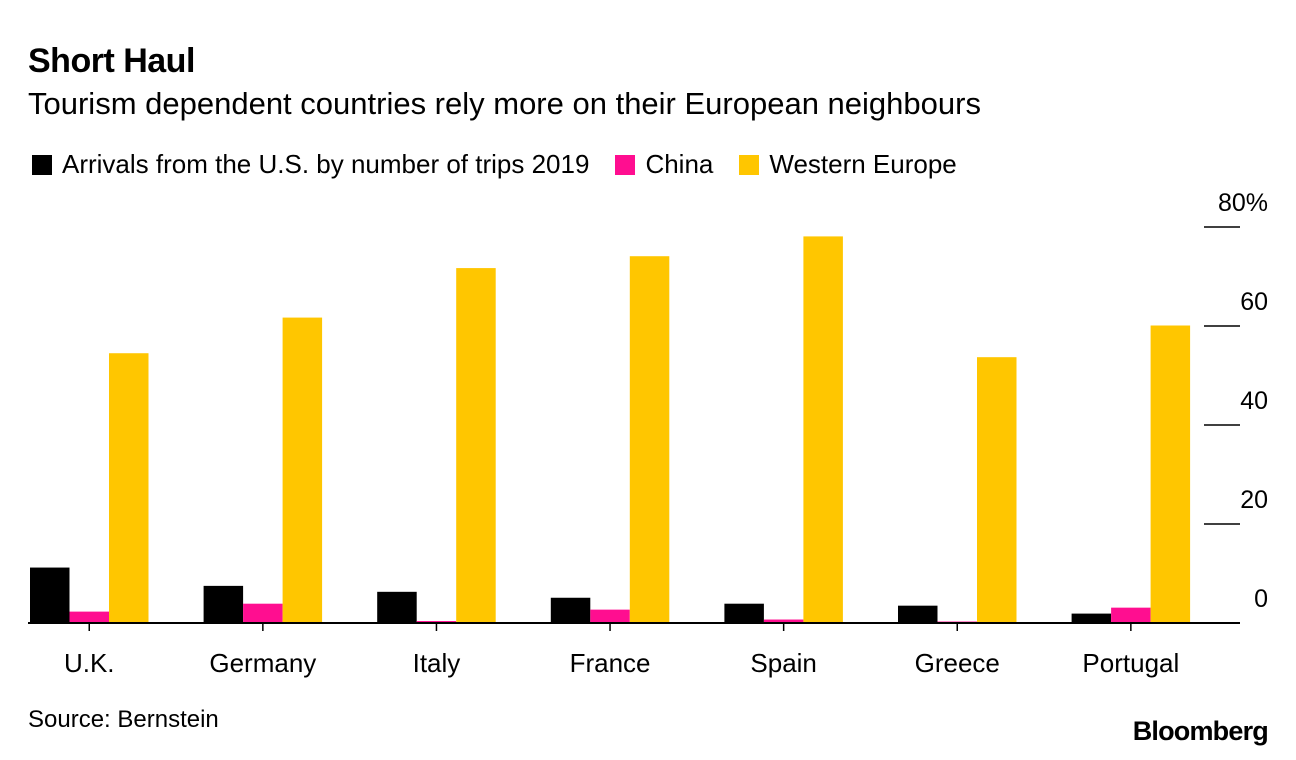 This screenshot has height=760, width=1296. What do you see at coordinates (783, 621) in the screenshot?
I see `bar-china-spain` at bounding box center [783, 621].